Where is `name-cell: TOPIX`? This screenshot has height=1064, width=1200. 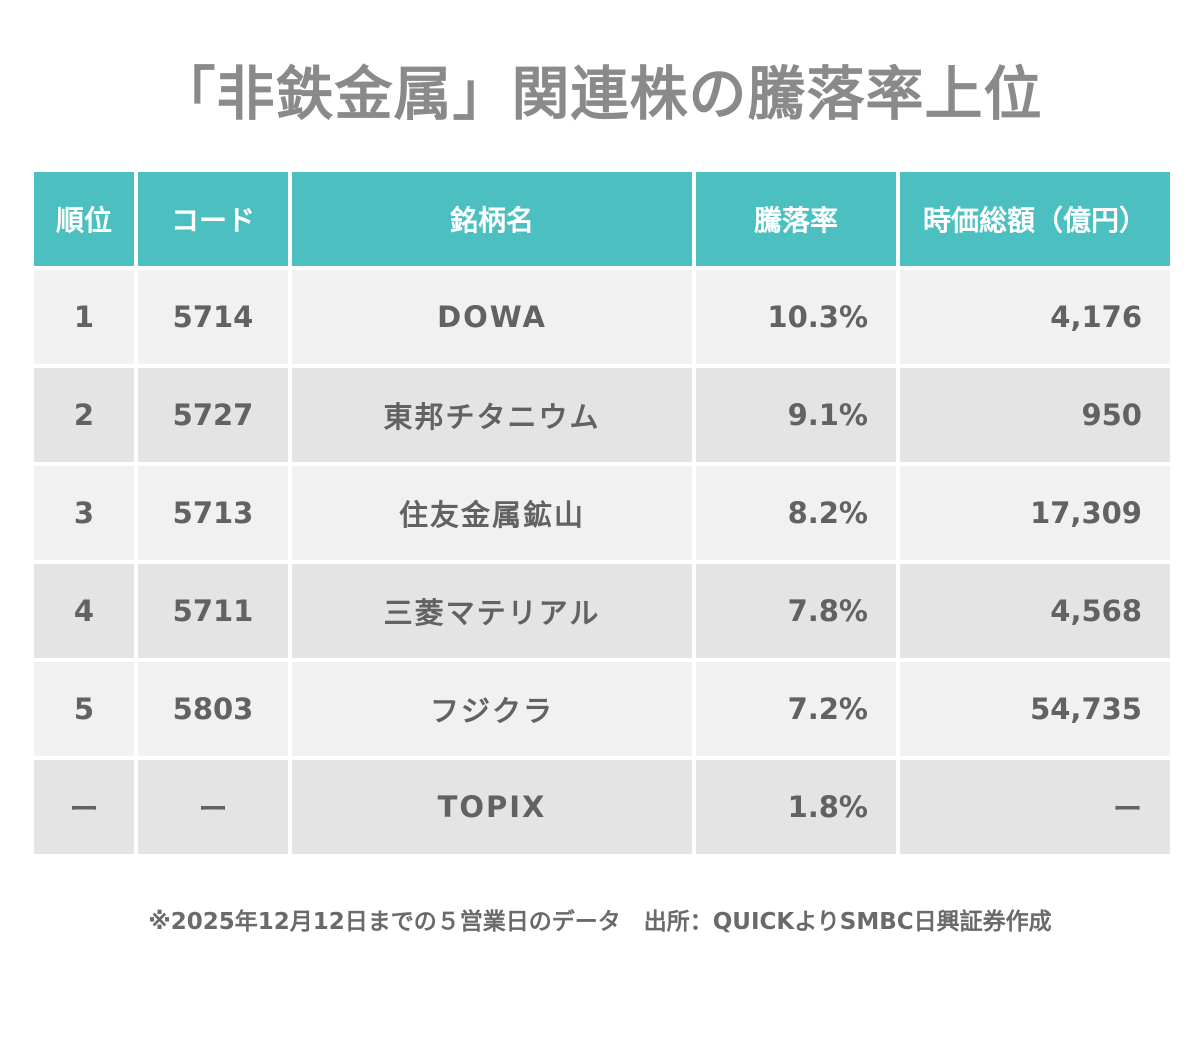 name-cell: TOPIX is located at coordinates (492, 807).